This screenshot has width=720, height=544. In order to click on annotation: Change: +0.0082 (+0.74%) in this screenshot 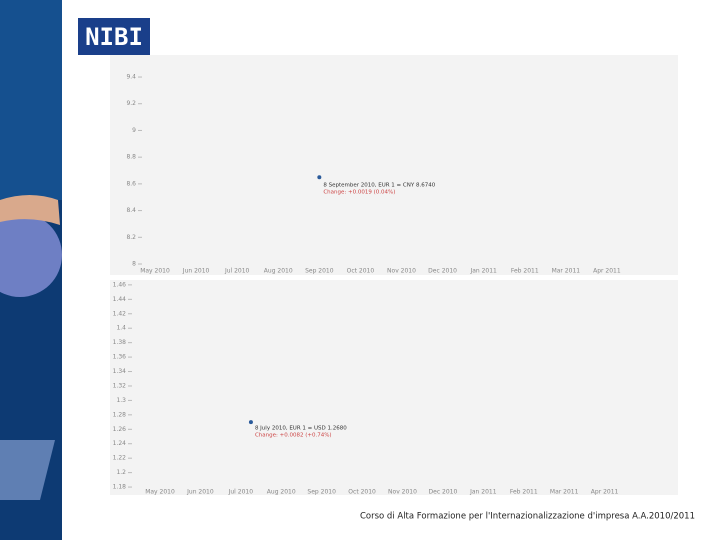, I will do `click(293, 436)`.